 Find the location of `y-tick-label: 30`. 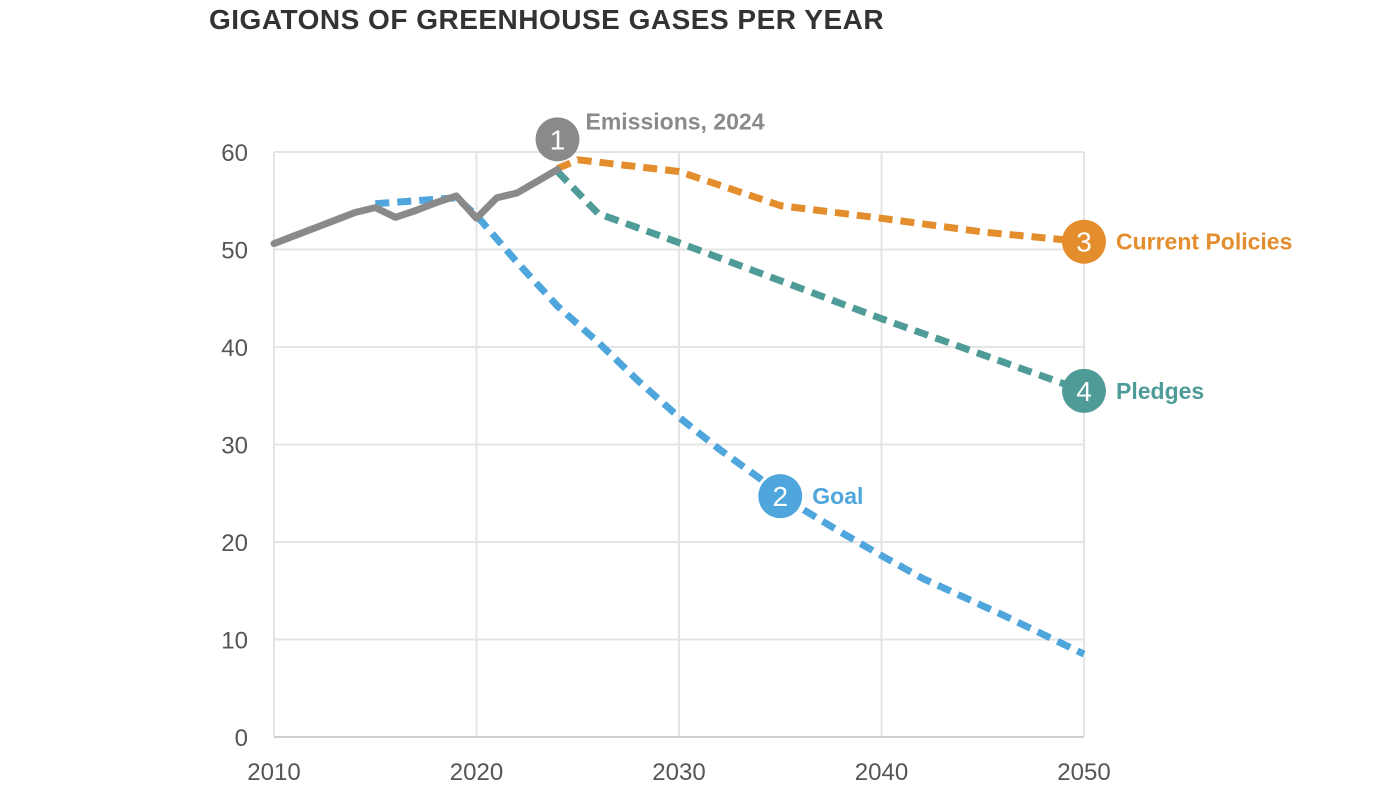

y-tick-label: 30 is located at coordinates (234, 446).